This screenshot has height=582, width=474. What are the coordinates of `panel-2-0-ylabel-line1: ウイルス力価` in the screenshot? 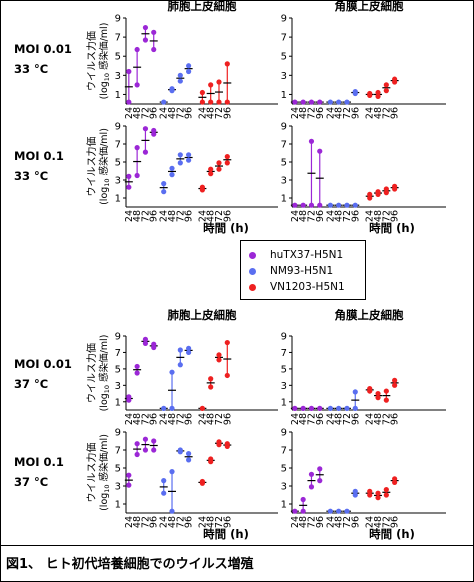 It's located at (91, 373).